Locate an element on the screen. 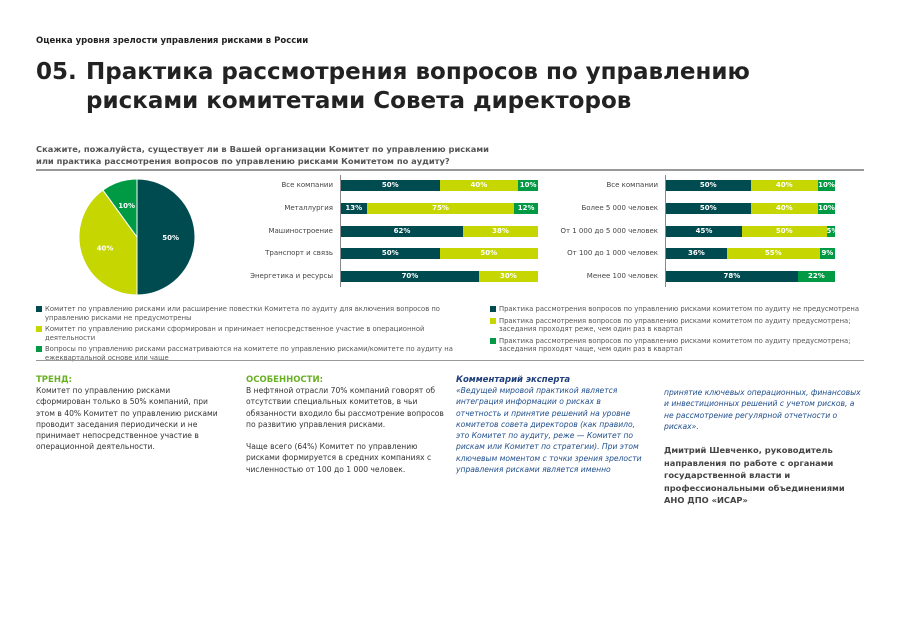 Image resolution: width=900 pixels, height=637 pixels. bar-segment: 9% is located at coordinates (827, 254).